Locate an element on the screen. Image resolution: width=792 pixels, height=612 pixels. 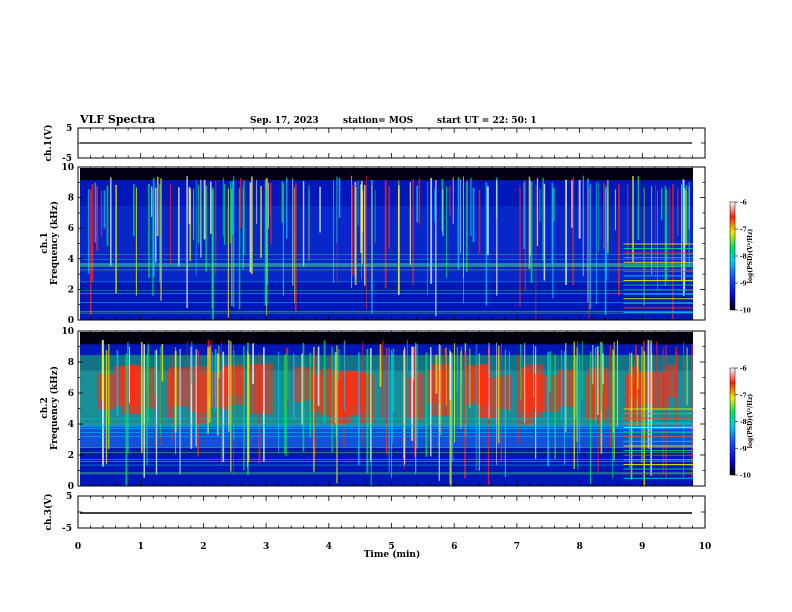
x-tick-label: 1 is located at coordinates (141, 547).